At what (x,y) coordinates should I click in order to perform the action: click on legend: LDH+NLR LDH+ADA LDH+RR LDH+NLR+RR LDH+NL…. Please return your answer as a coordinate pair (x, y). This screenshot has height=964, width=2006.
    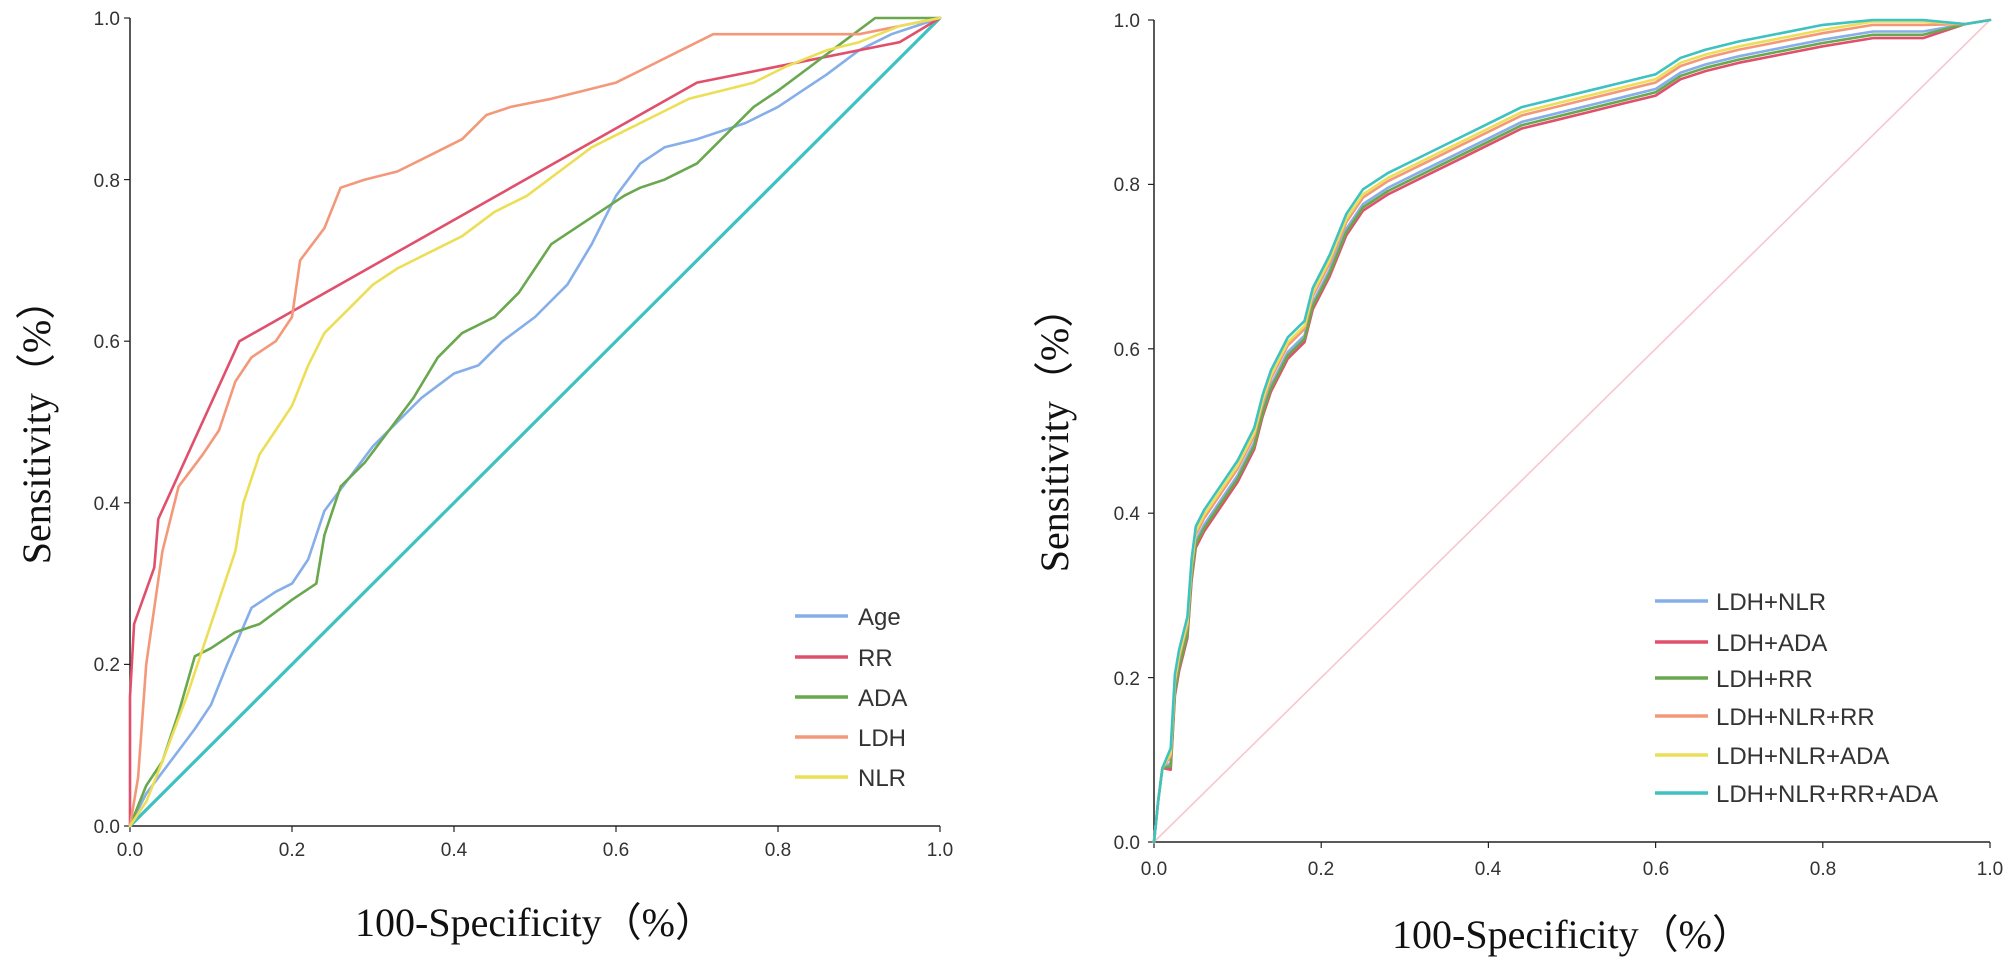
    Looking at the image, I should click on (1796, 698).